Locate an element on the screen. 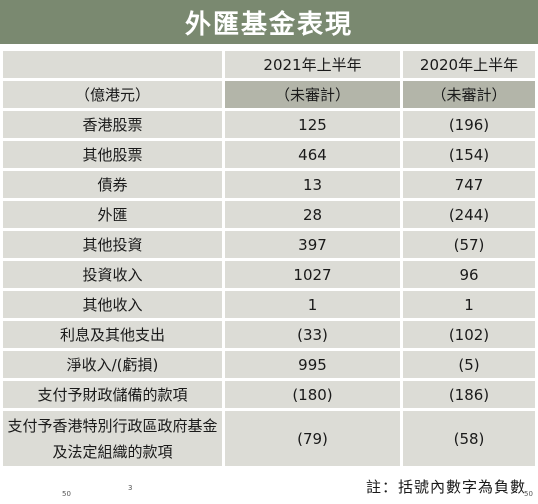 This screenshot has height=504, width=538. table-row: 其他收入 1 1 is located at coordinates (269, 304).